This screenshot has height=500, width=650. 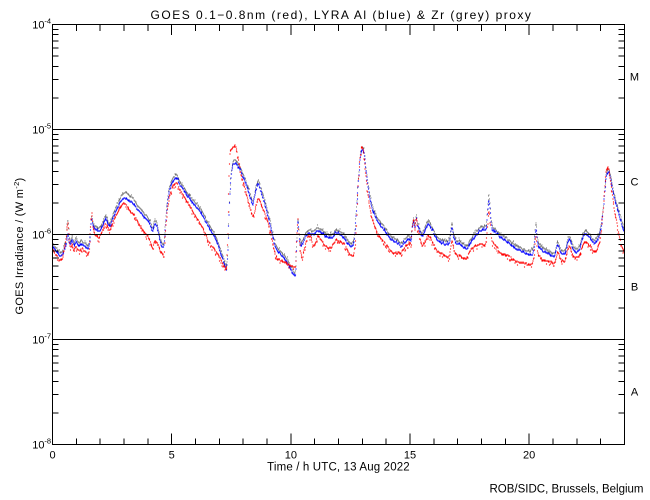 I want to click on svg-text: -6, so click(x=47, y=231).